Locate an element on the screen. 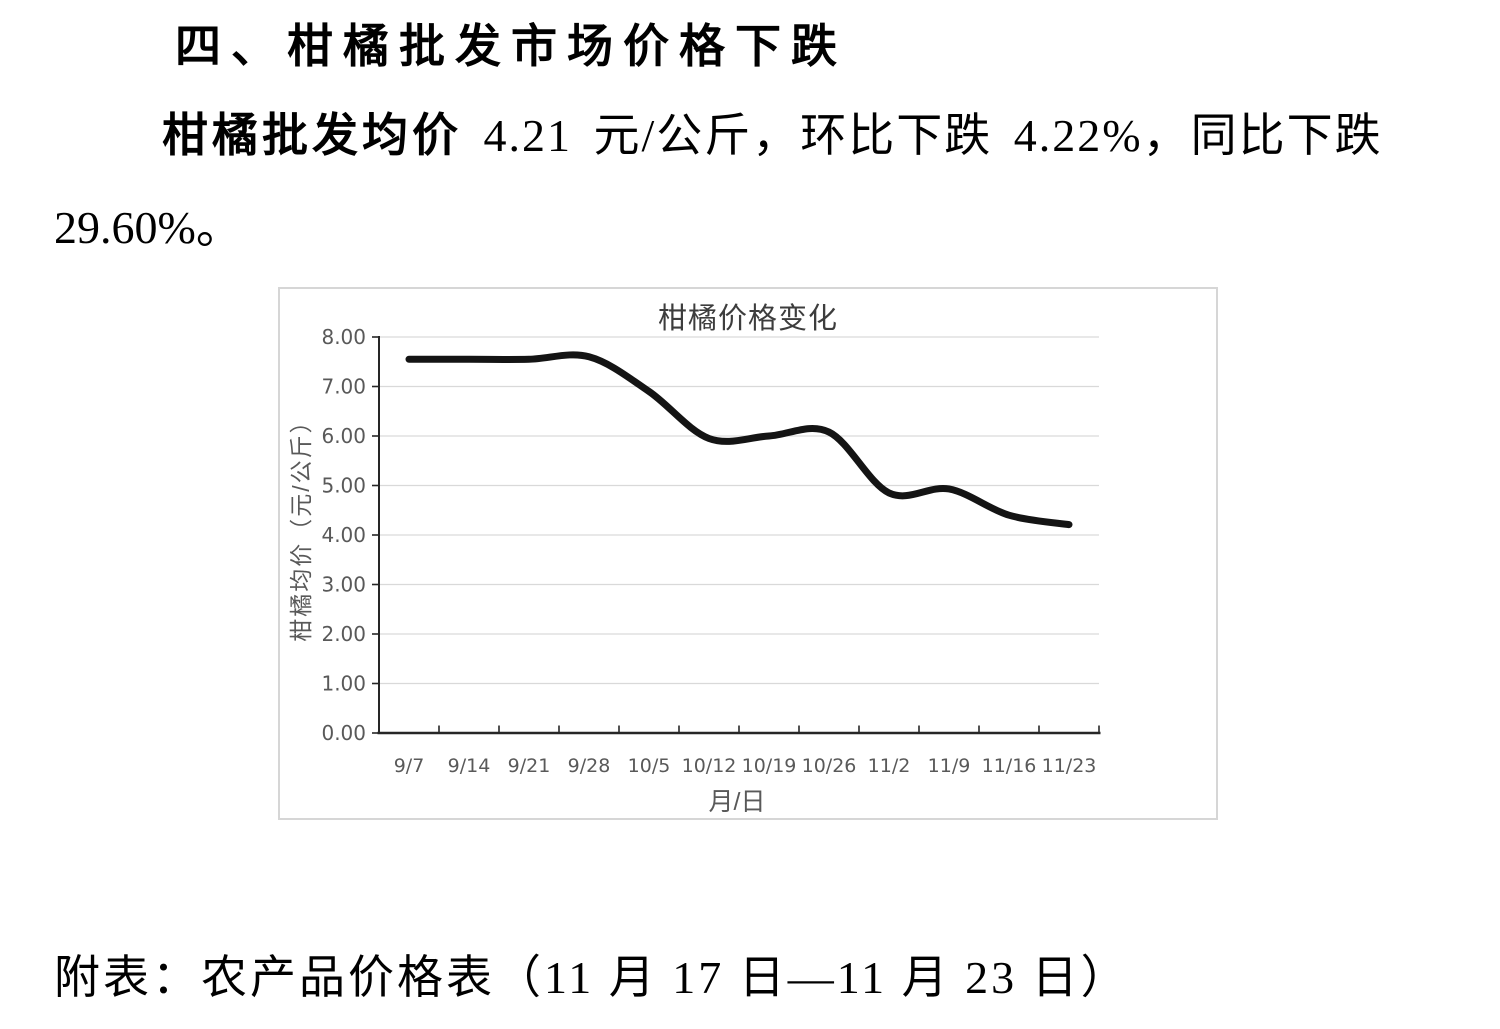  x-axis-title: 月/日 is located at coordinates (737, 802).